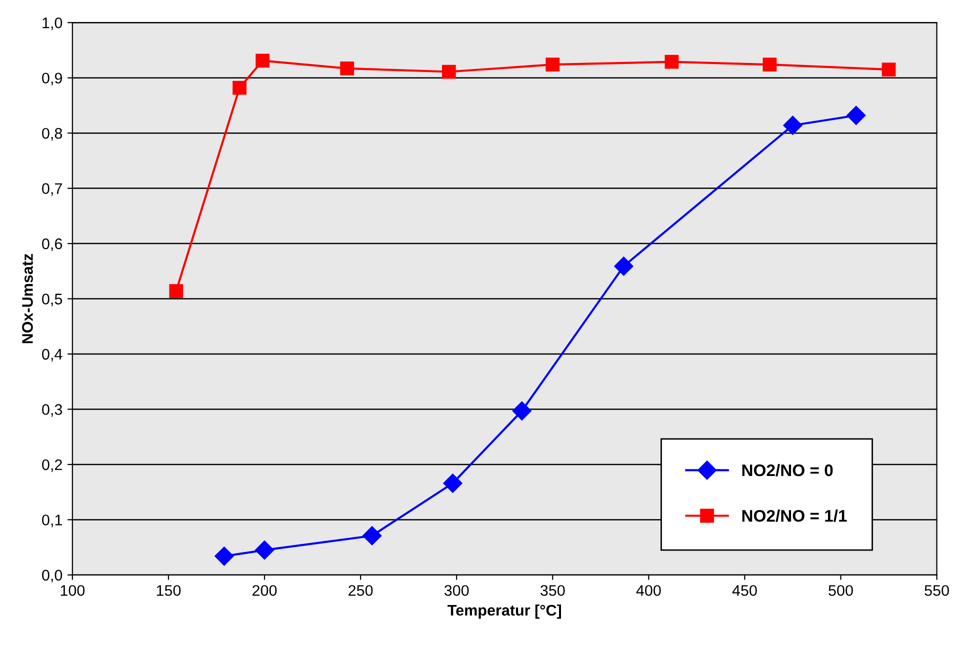 The image size is (953, 646). I want to click on x-tick-label: 550, so click(936, 590).